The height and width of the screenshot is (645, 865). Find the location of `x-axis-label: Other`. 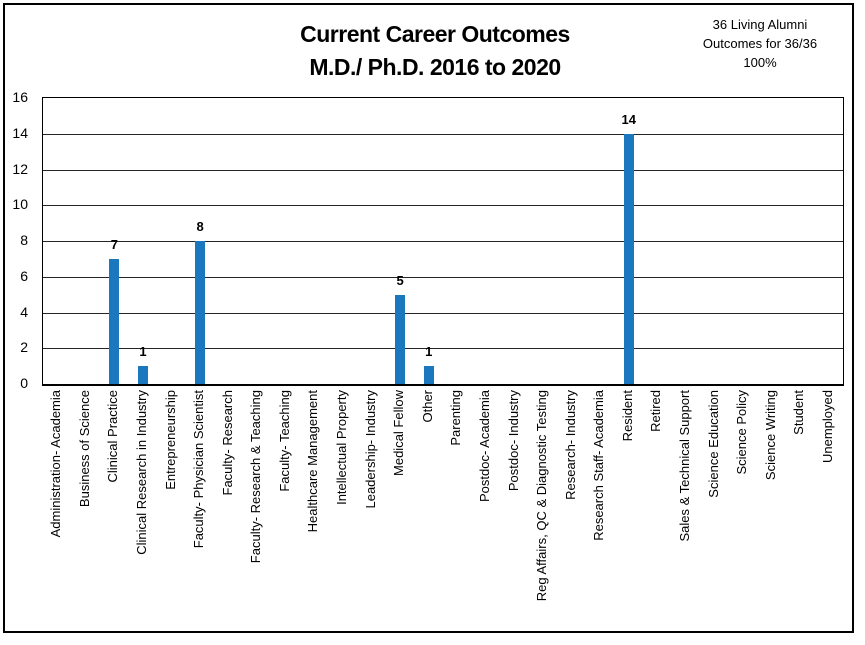

x-axis-label: Other is located at coordinates (427, 406).